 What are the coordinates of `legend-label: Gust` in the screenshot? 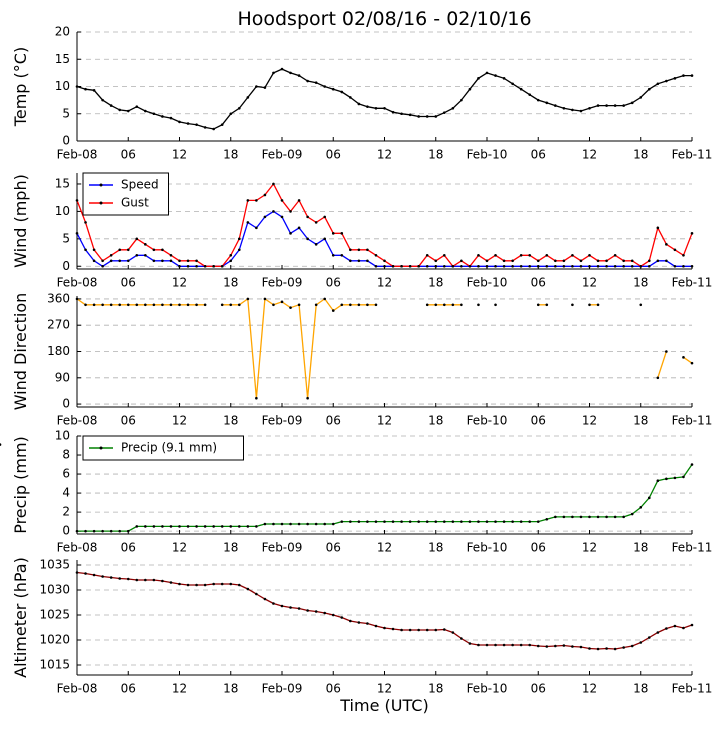 It's located at (135, 203).